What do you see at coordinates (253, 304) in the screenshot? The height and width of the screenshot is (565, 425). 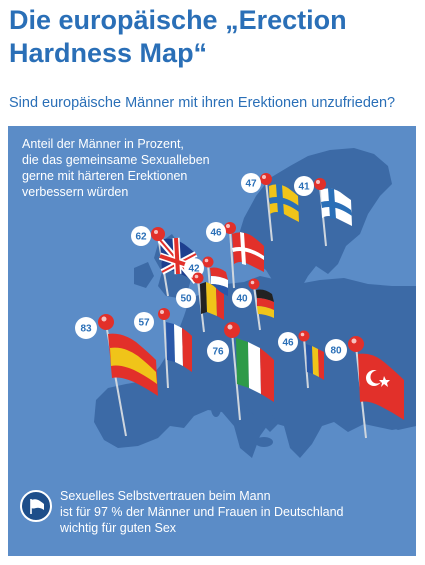 I see `marker-germany: 40` at bounding box center [253, 304].